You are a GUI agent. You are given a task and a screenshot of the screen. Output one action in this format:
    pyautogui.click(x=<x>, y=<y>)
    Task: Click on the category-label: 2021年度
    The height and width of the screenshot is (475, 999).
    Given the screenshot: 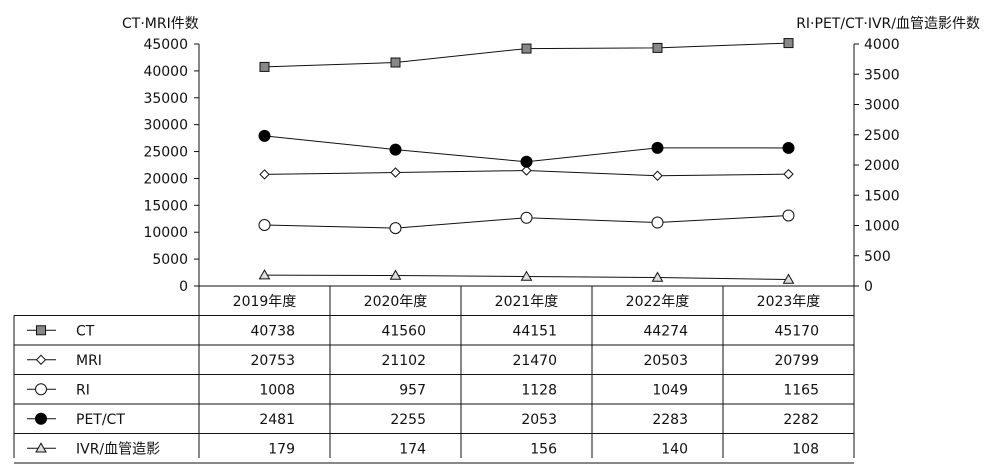 What is the action you would take?
    pyautogui.click(x=527, y=302)
    